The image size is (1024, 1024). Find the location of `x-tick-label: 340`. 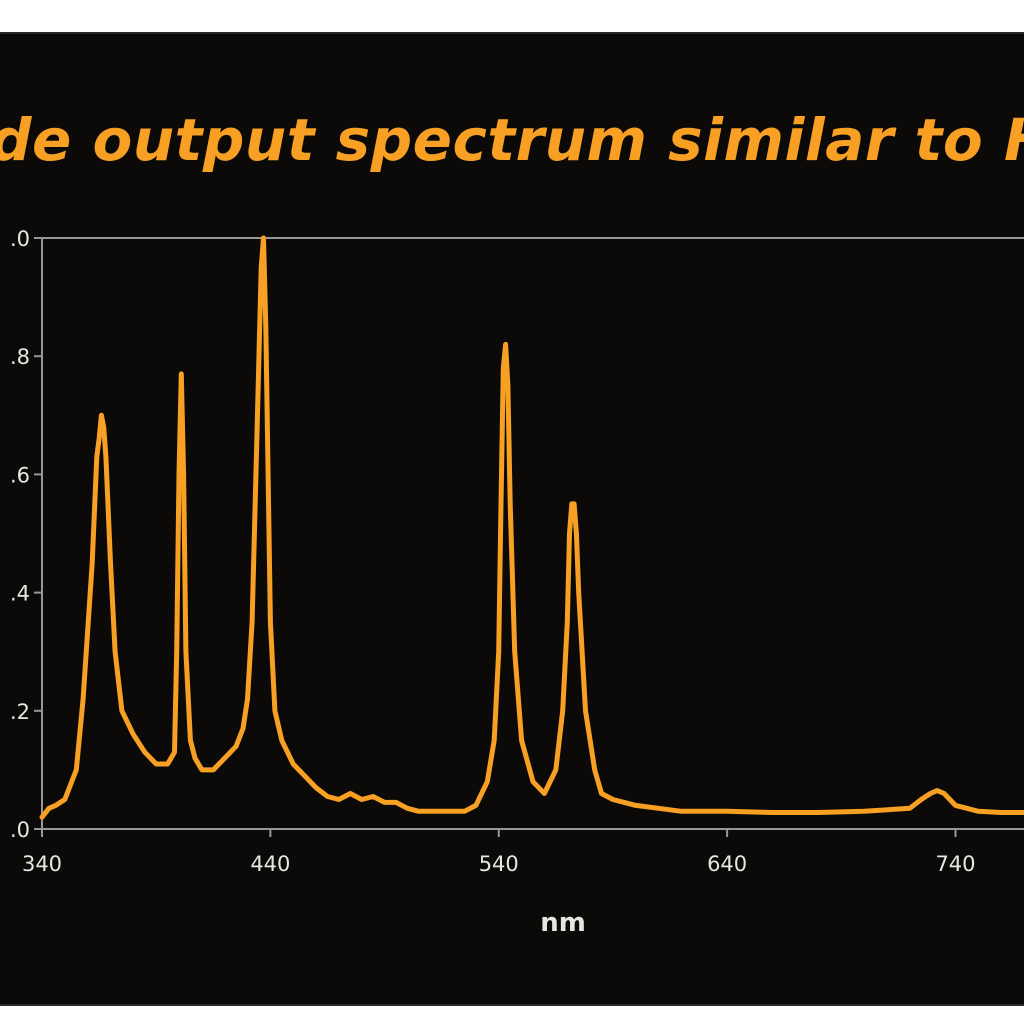

x-tick-label: 340 is located at coordinates (42, 864).